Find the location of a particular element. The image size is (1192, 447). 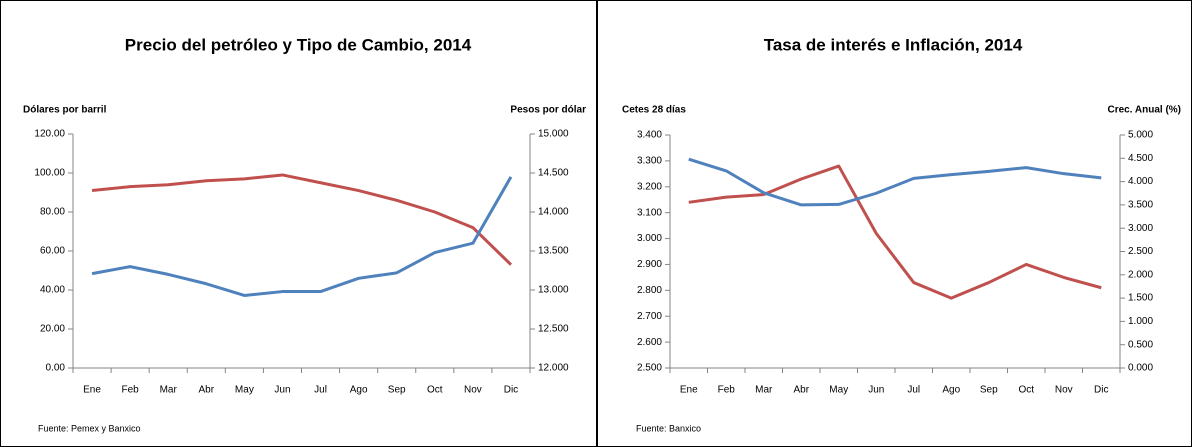

y2-tick-label: 1.500 is located at coordinates (1140, 298).